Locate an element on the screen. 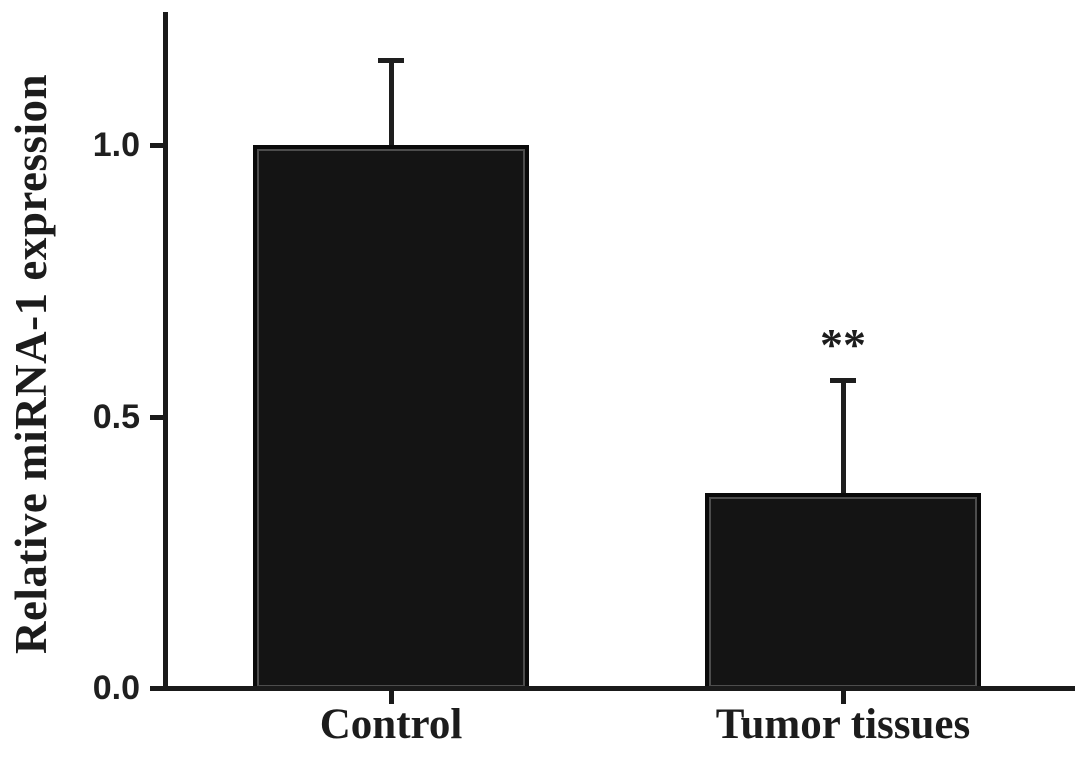  y-tick-label: 0.0 is located at coordinates (116, 688).